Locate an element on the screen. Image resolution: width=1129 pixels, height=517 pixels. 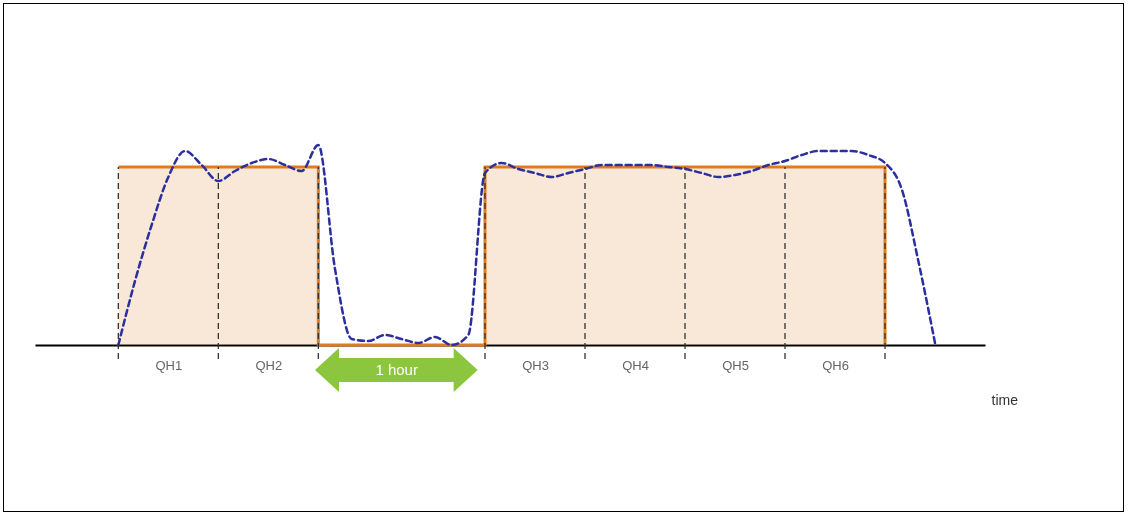
x-tick-label: QH6 is located at coordinates (835, 365).